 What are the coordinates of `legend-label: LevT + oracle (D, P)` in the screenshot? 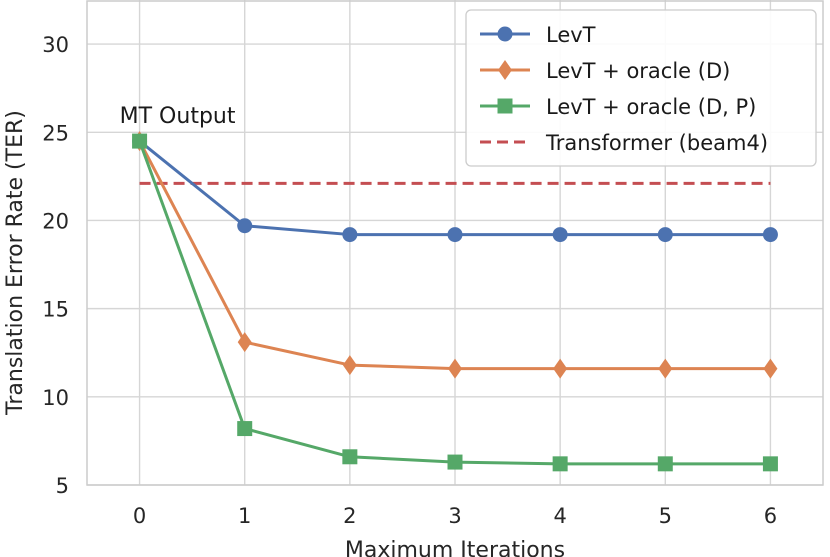 It's located at (651, 107).